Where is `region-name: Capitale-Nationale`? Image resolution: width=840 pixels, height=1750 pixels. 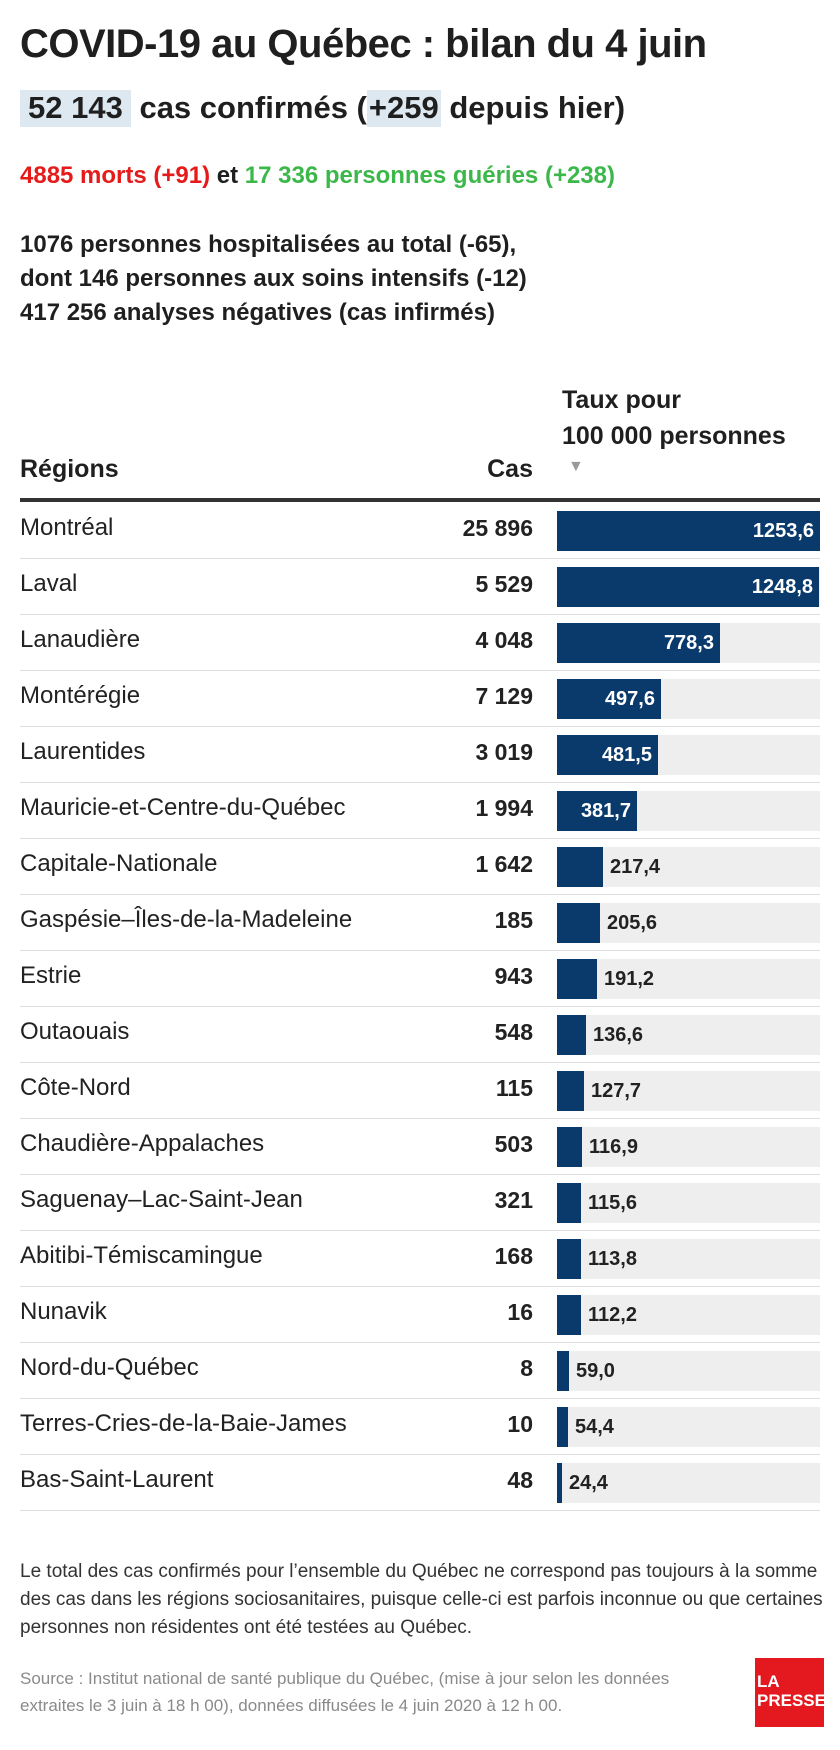 region-name: Capitale-Nationale is located at coordinates (119, 863).